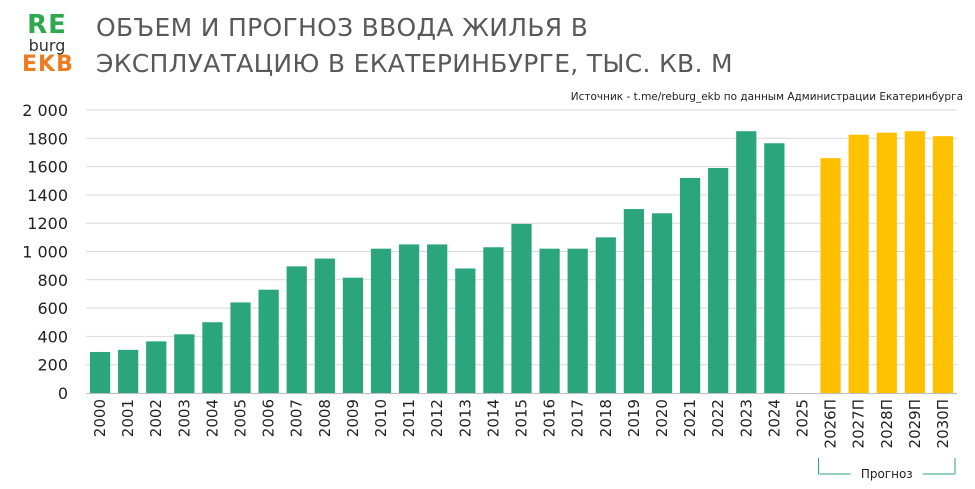 This screenshot has width=975, height=489. Describe the element at coordinates (414, 63) in the screenshot. I see `chart-title-line-2: ЭКСПЛУАТАЦИЮ В ЕКАТЕРИНБУРГЕ, ТЫС. КВ. М` at that location.